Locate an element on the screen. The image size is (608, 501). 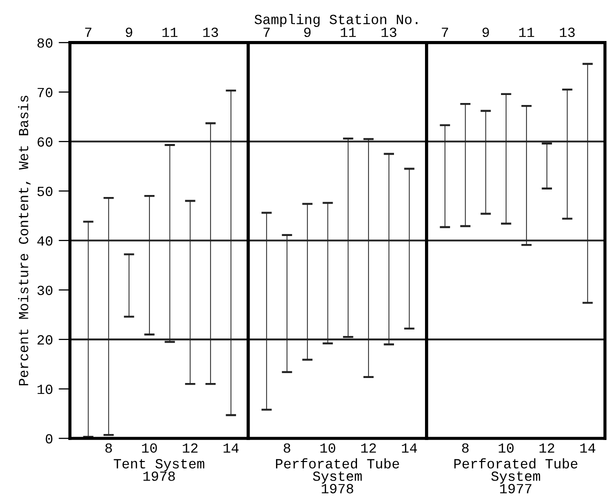
x-axis-title: Perforated Tube System 1977 is located at coordinates (516, 476).